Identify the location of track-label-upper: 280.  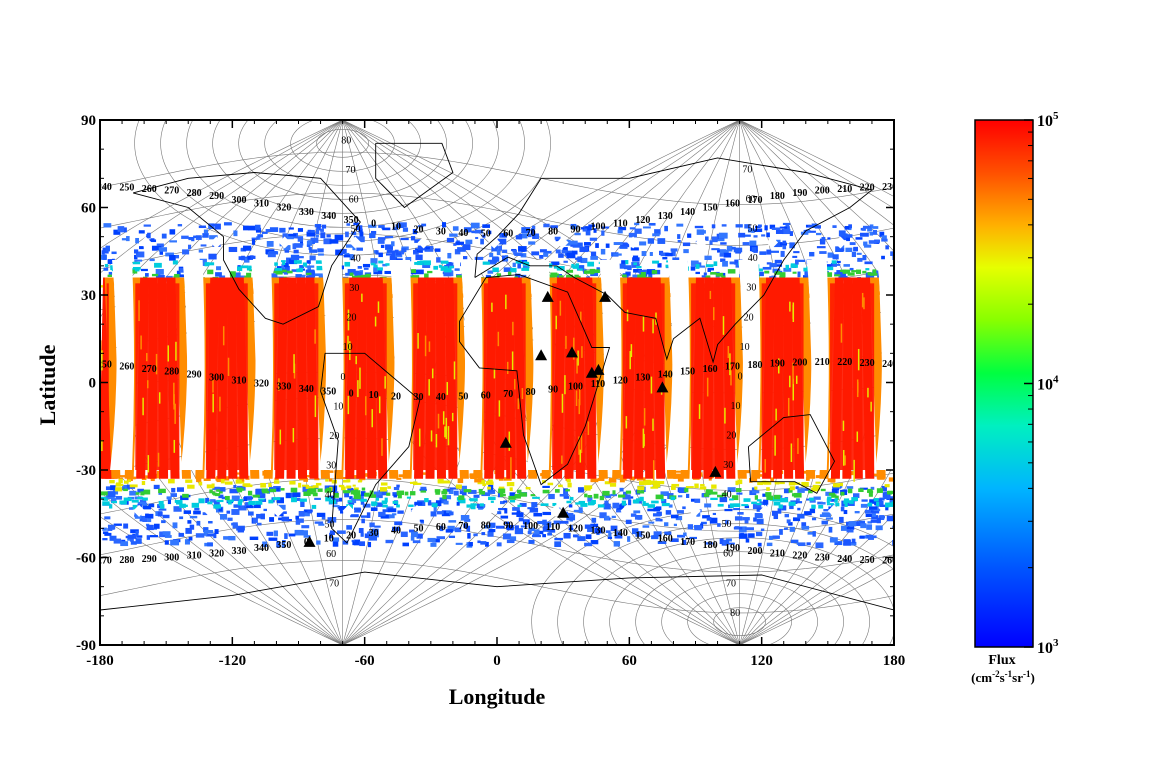
(194, 193).